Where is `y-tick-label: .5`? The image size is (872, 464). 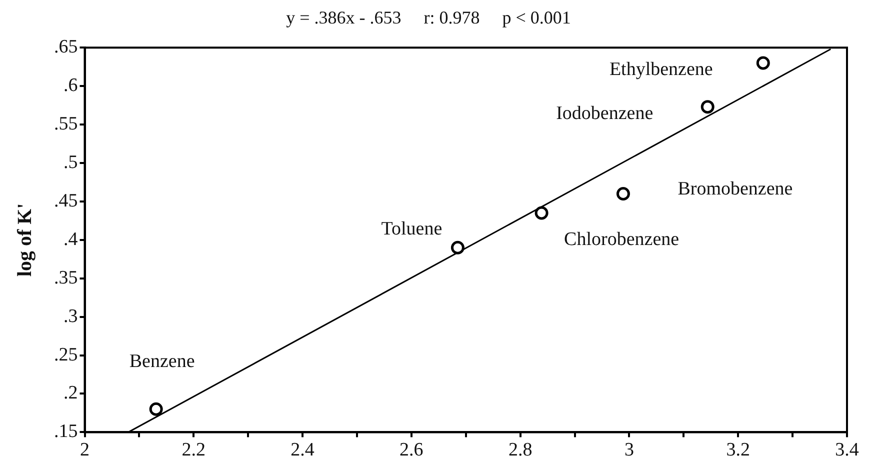 y-tick-label: .5 is located at coordinates (71, 162).